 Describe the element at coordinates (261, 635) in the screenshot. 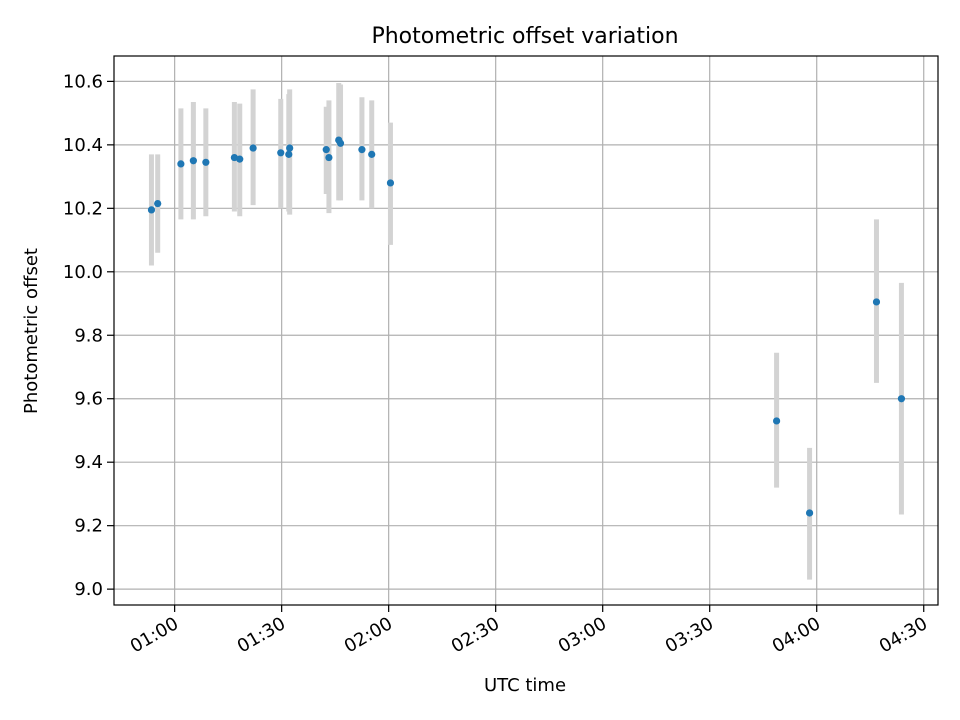

I see `x-tick-label: 01:30` at that location.